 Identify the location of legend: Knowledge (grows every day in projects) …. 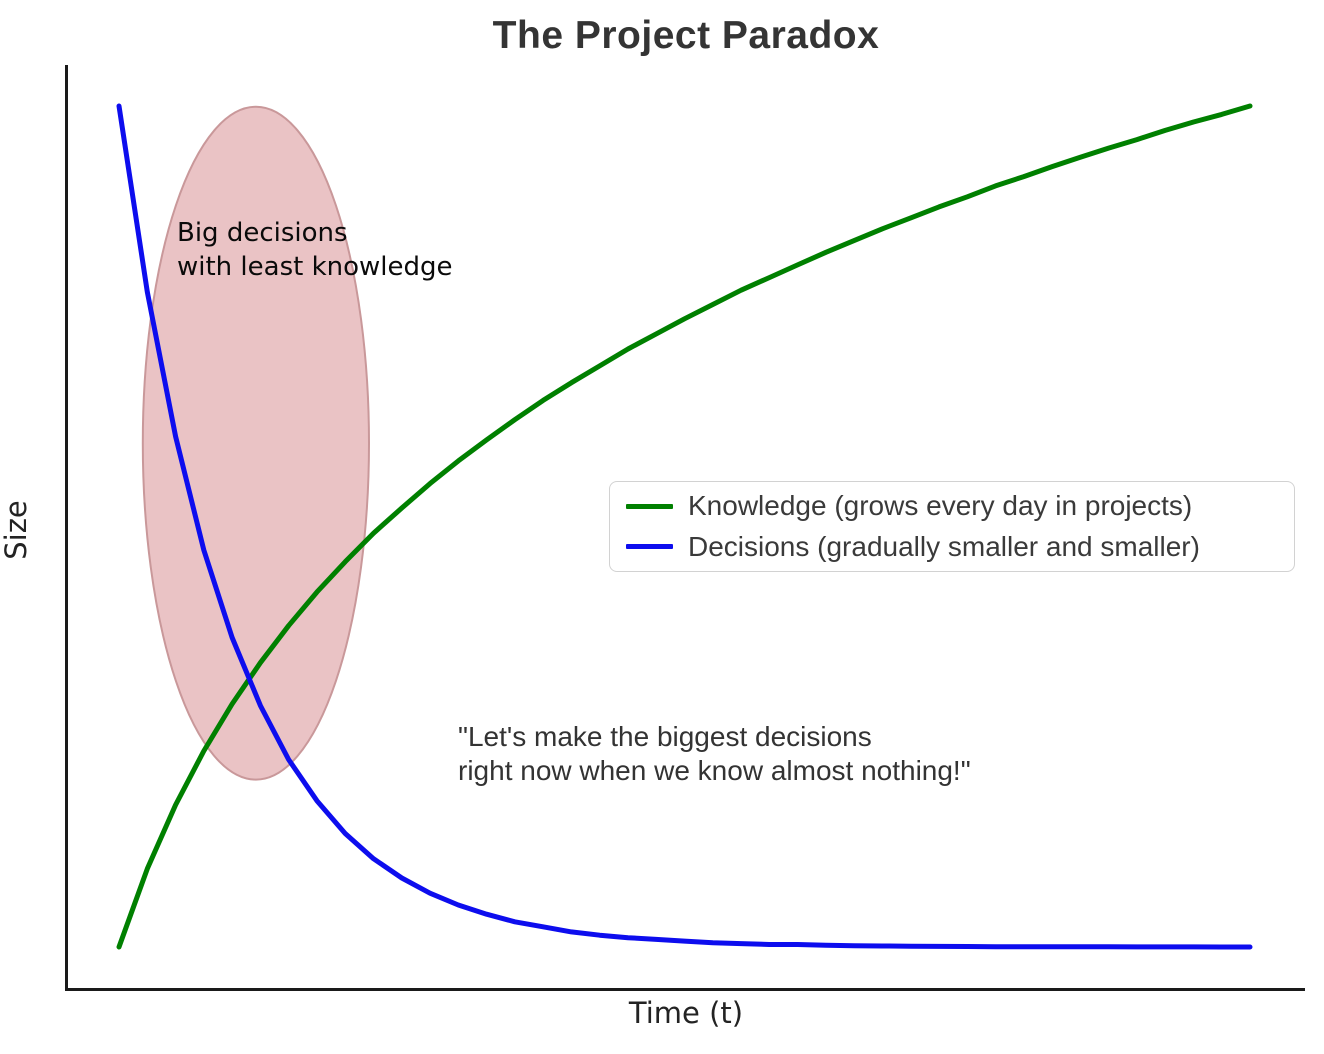
(952, 526).